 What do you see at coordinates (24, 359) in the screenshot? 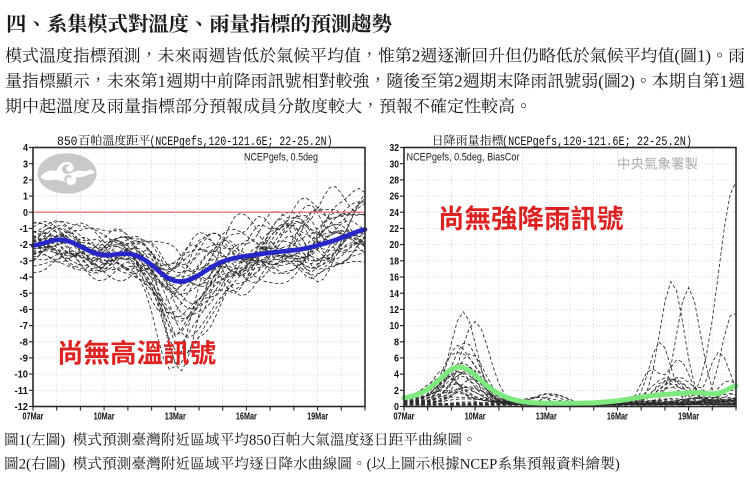
I see `svg-text: -9` at bounding box center [24, 359].